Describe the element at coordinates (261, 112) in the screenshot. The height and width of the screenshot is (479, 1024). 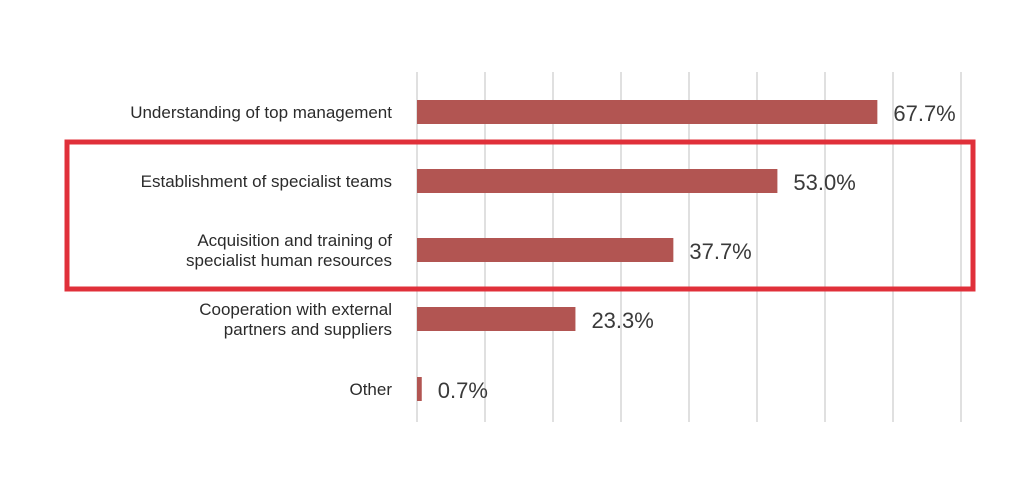
I see `category-label: Understanding of top management` at that location.